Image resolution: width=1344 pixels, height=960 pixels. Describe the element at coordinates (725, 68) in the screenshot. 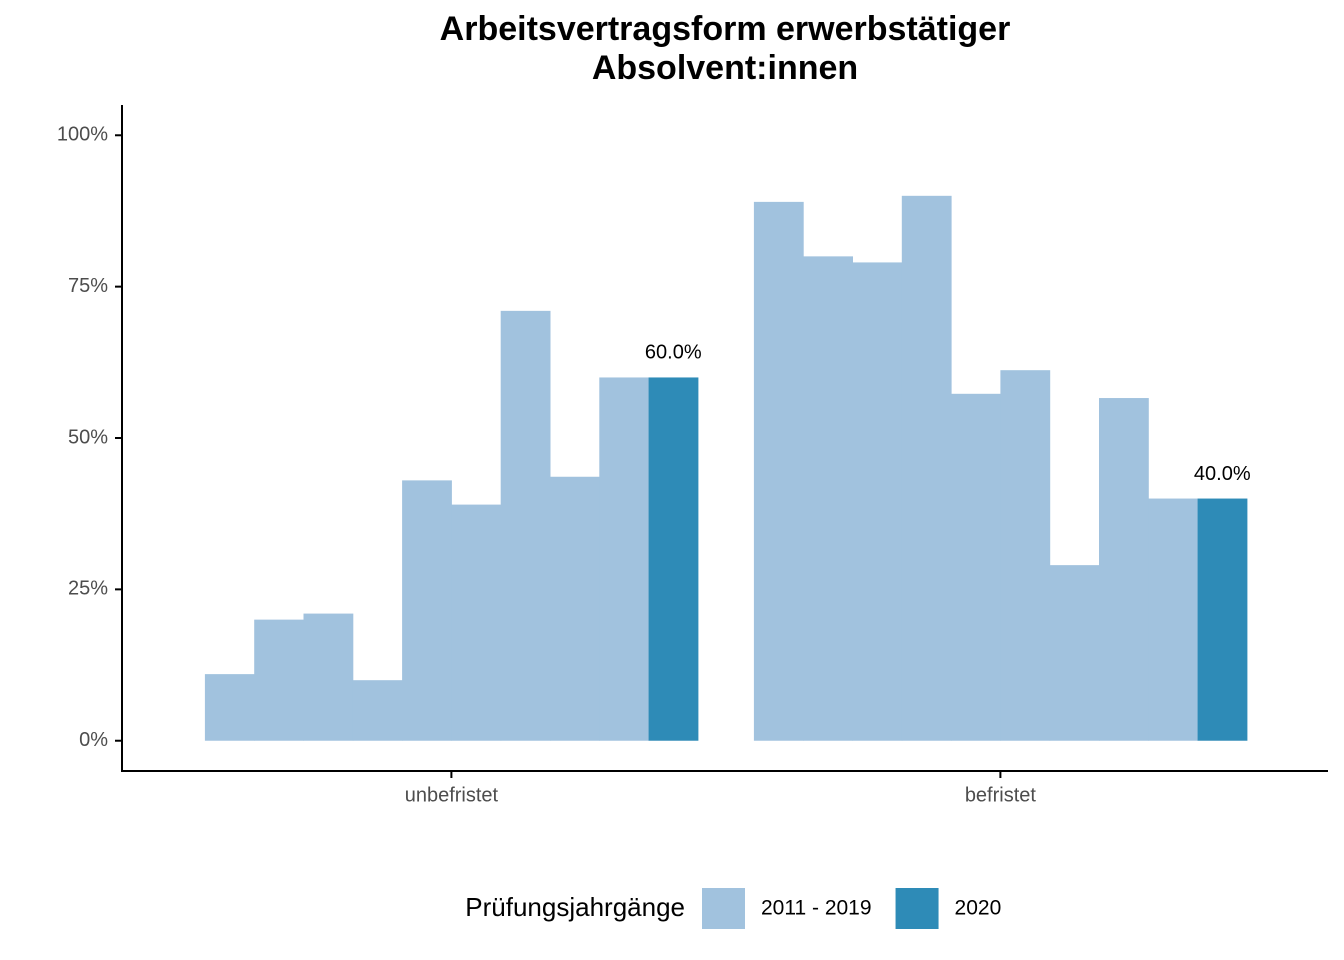

I see `chart-title: Absolvent:innen` at that location.